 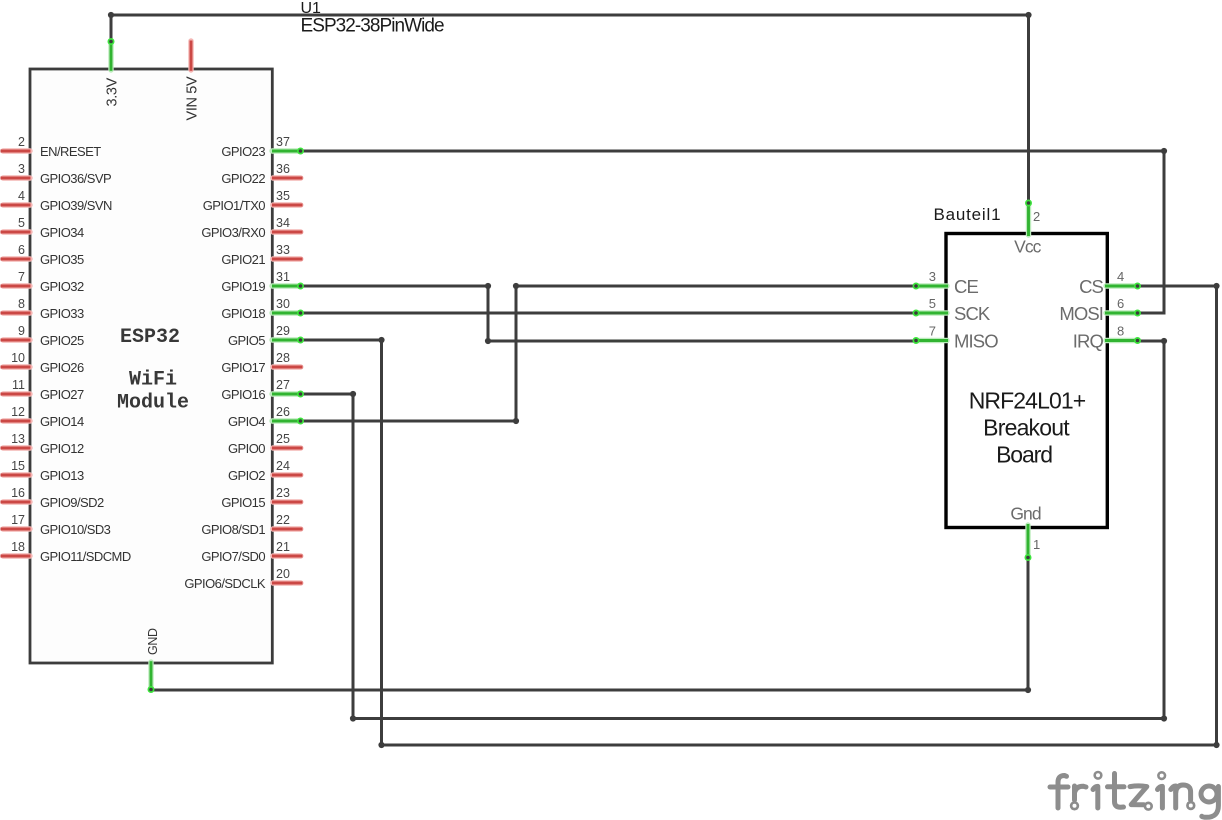 What do you see at coordinates (1088, 341) in the screenshot?
I see `svg-text: IRQ` at bounding box center [1088, 341].